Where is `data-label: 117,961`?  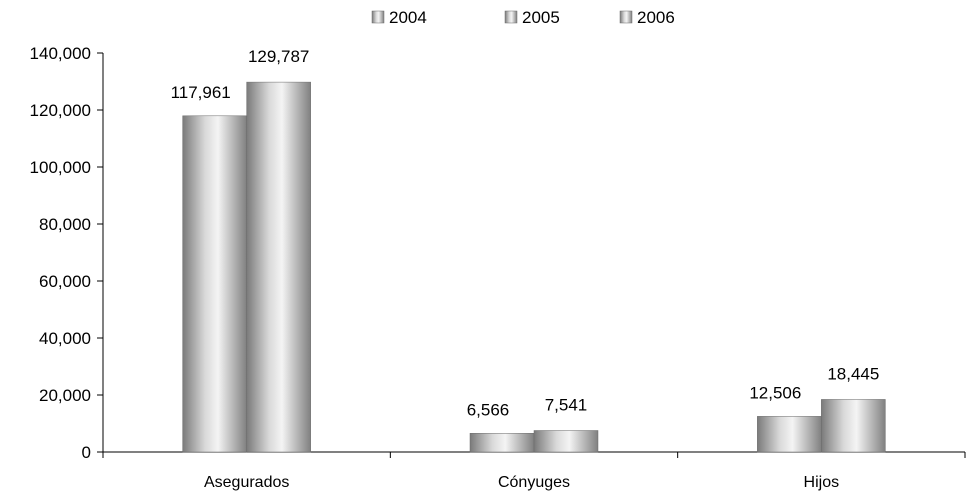 data-label: 117,961 is located at coordinates (201, 92).